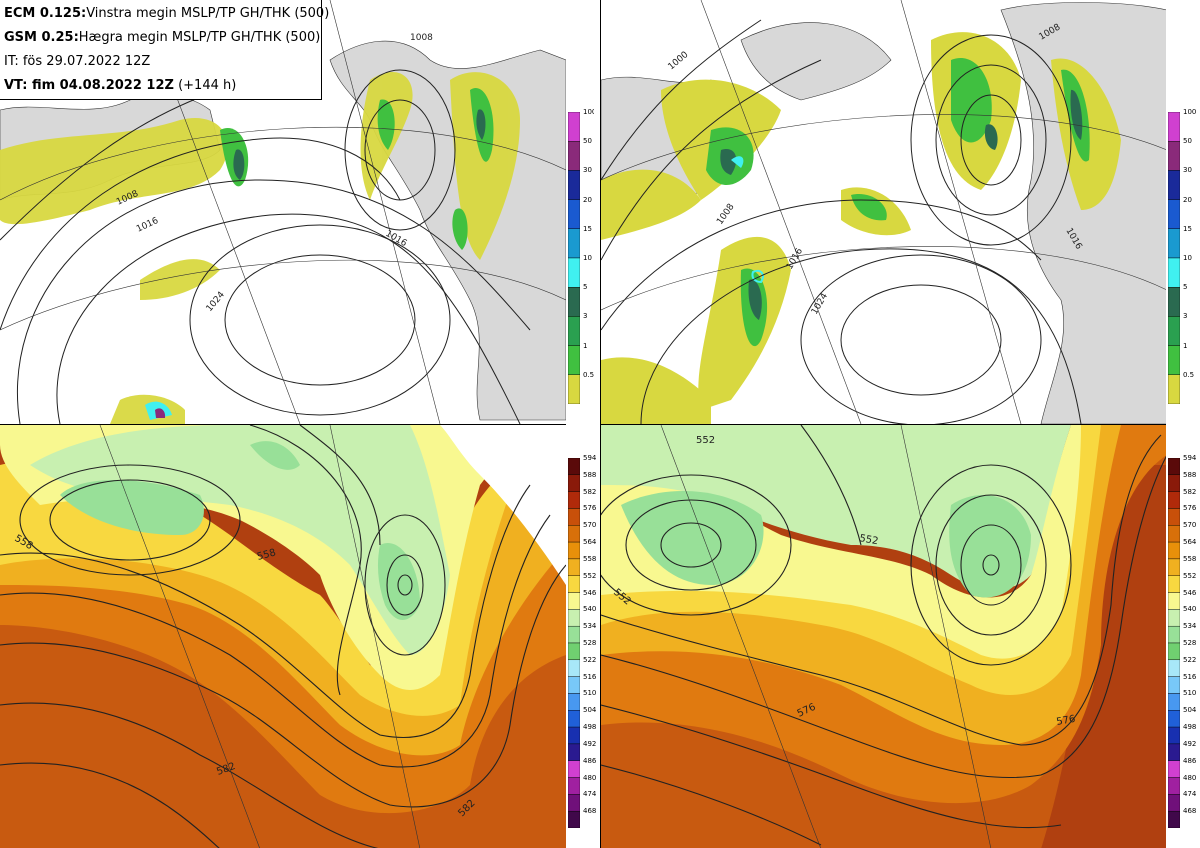  Describe the element at coordinates (590, 491) in the screenshot. I see `scale-label: 582` at that location.